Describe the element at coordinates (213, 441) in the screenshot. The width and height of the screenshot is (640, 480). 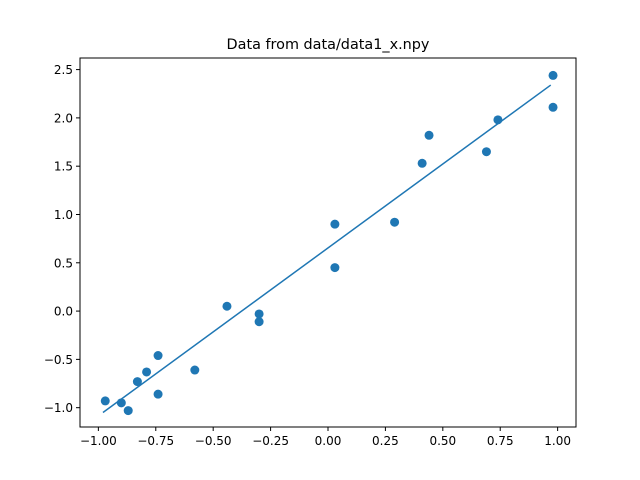
I see `x-tick-label: −0.50` at that location.